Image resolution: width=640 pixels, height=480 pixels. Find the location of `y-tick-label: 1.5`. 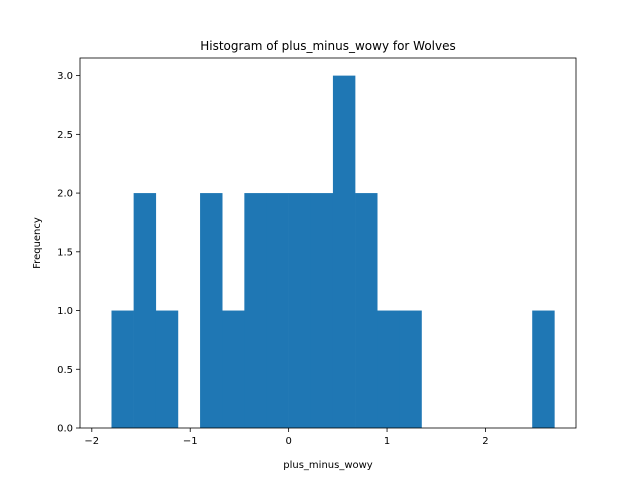

y-tick-label: 1.5 is located at coordinates (65, 252).